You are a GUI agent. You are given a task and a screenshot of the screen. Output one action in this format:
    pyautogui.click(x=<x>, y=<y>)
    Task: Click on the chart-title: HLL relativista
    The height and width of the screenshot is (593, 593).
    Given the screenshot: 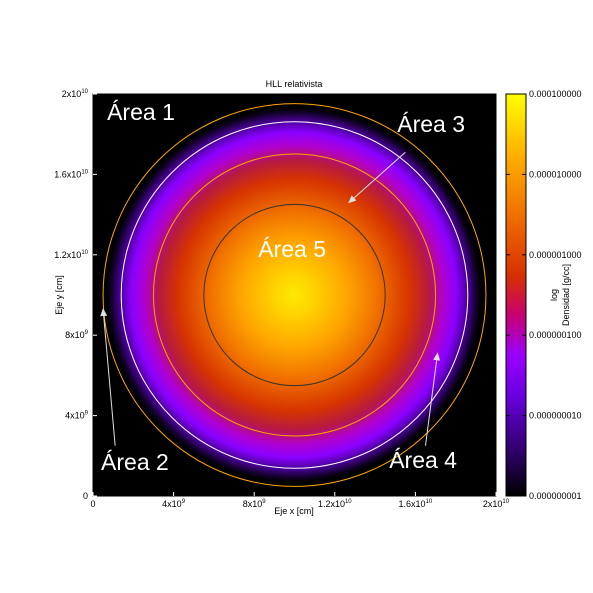 What is the action you would take?
    pyautogui.click(x=294, y=84)
    